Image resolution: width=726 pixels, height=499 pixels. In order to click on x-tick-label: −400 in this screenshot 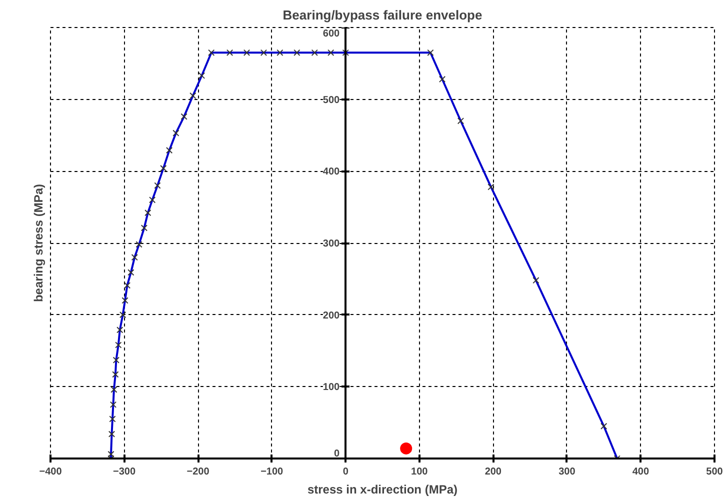, I will do `click(50, 472)`.